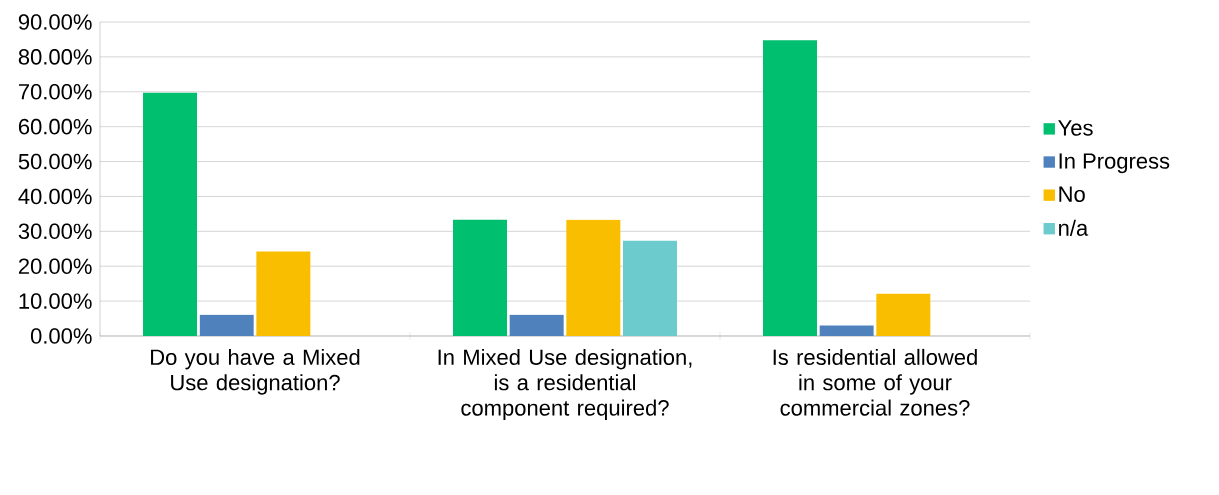 The height and width of the screenshot is (495, 1219). Describe the element at coordinates (55, 301) in the screenshot. I see `y-tick-label: 10.00%` at that location.